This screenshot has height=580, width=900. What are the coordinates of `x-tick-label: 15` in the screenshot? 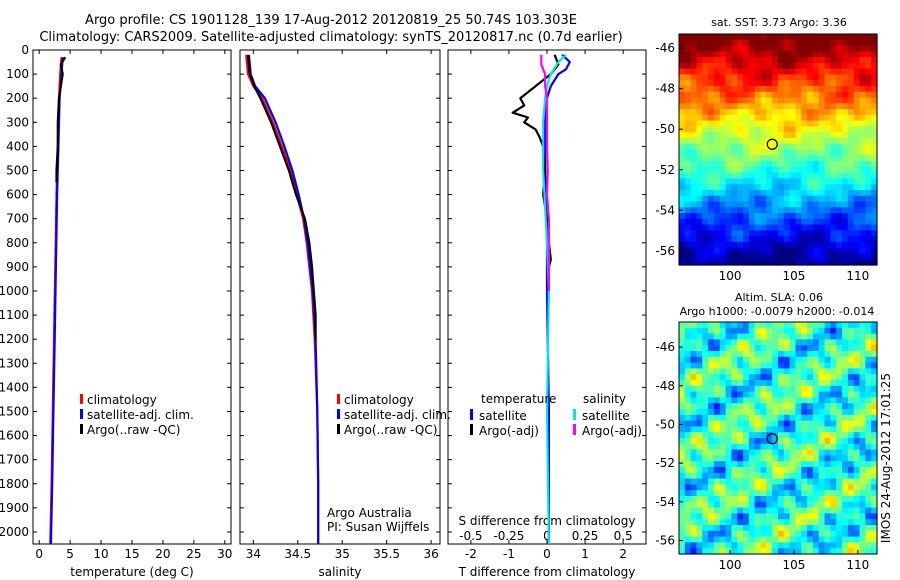 It's located at (131, 554).